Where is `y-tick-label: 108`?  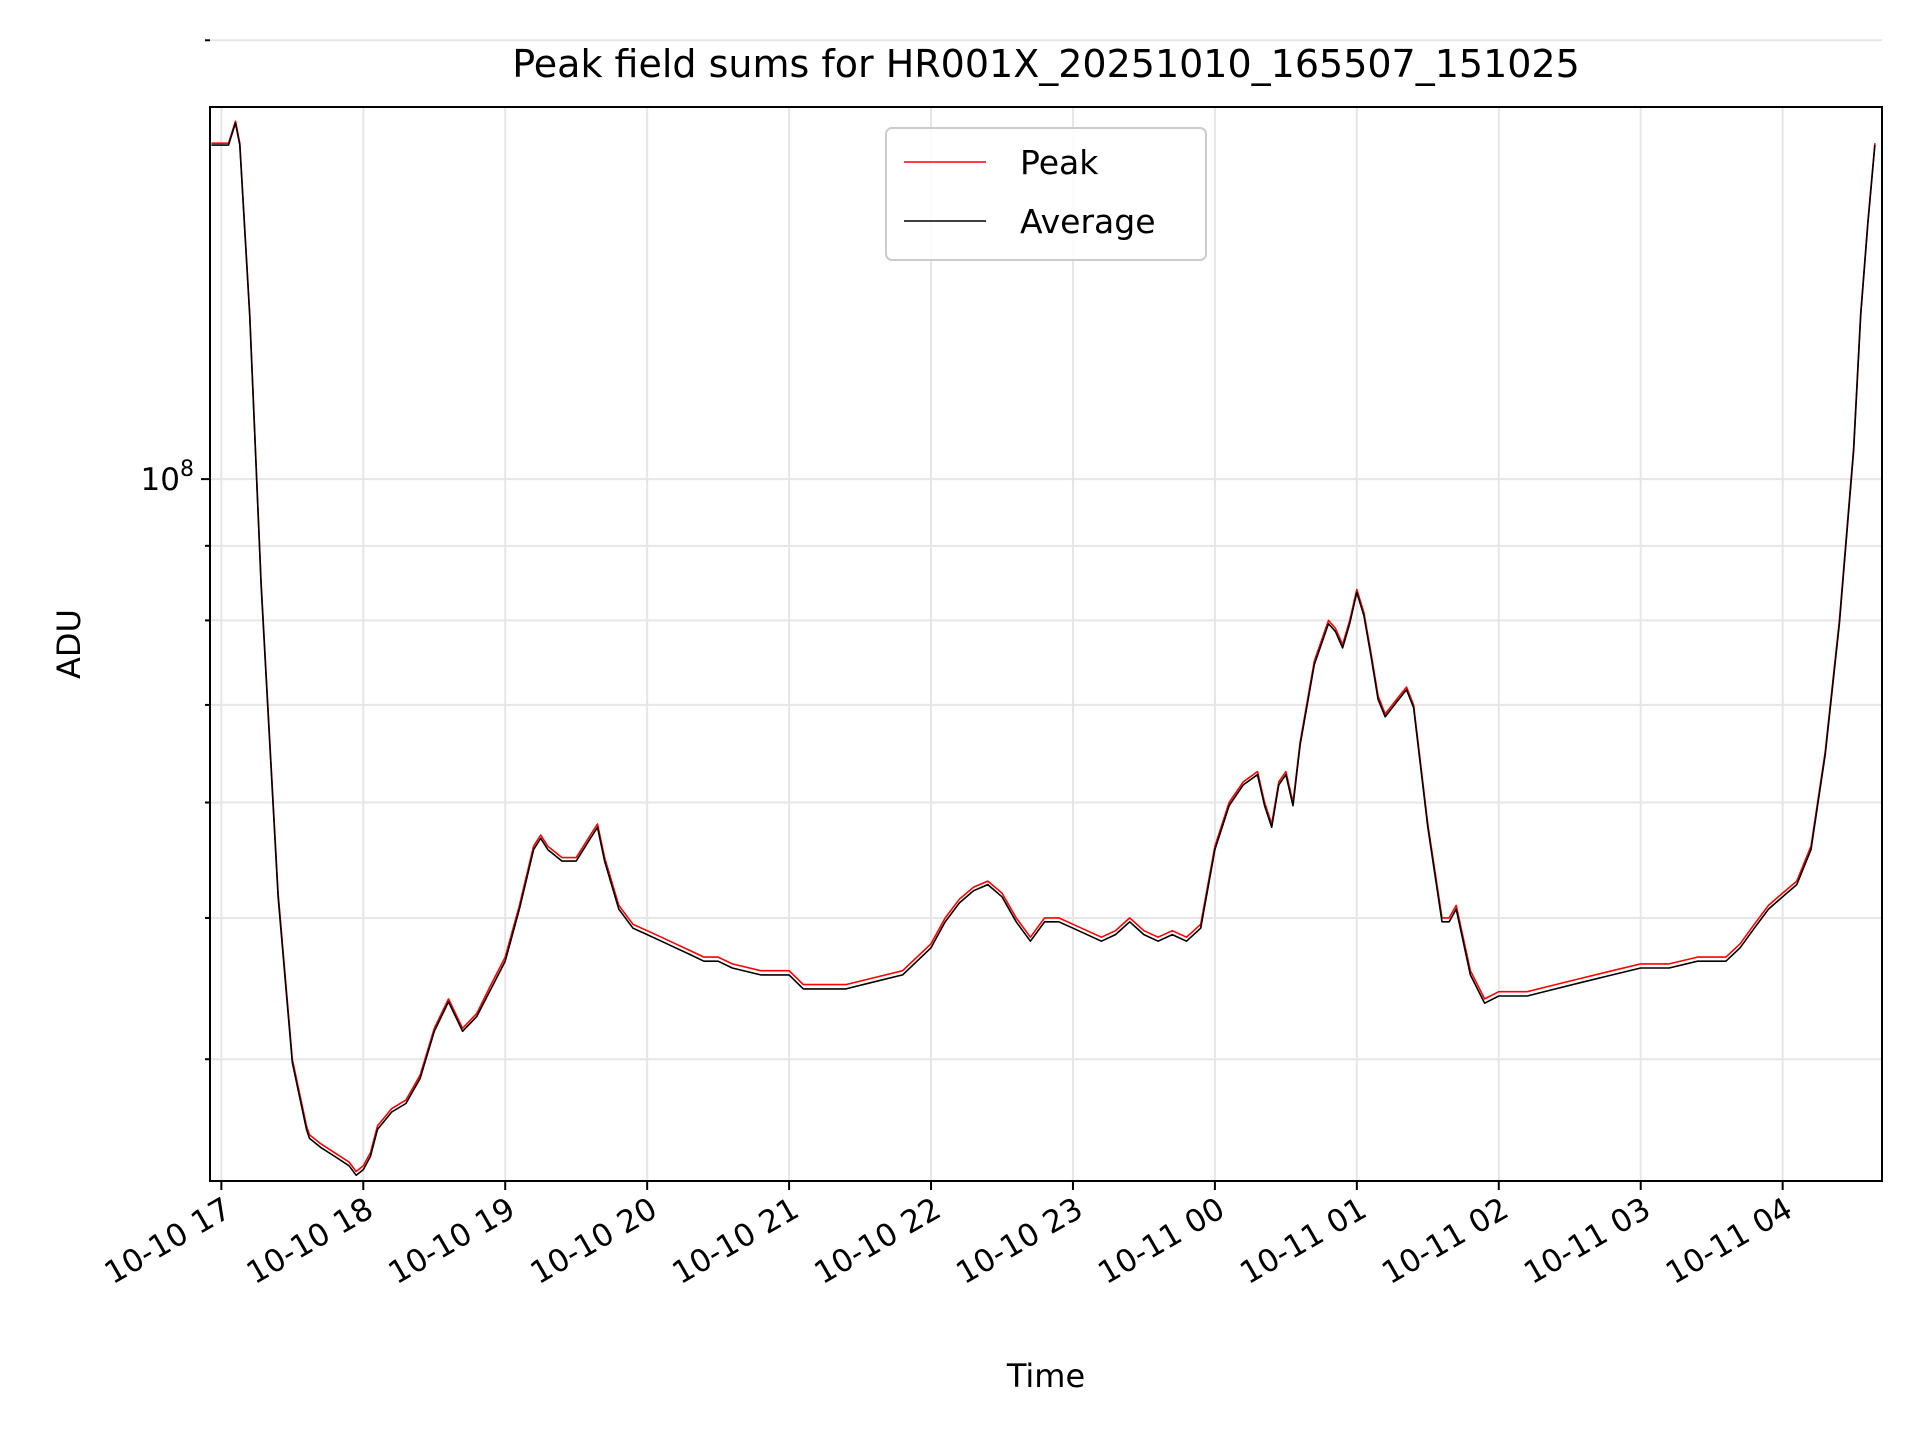
y-tick-label: 108 is located at coordinates (167, 477).